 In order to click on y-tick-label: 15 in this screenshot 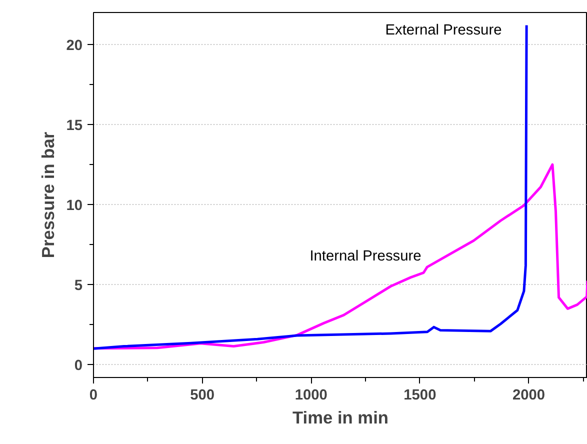, I will do `click(74, 126)`.